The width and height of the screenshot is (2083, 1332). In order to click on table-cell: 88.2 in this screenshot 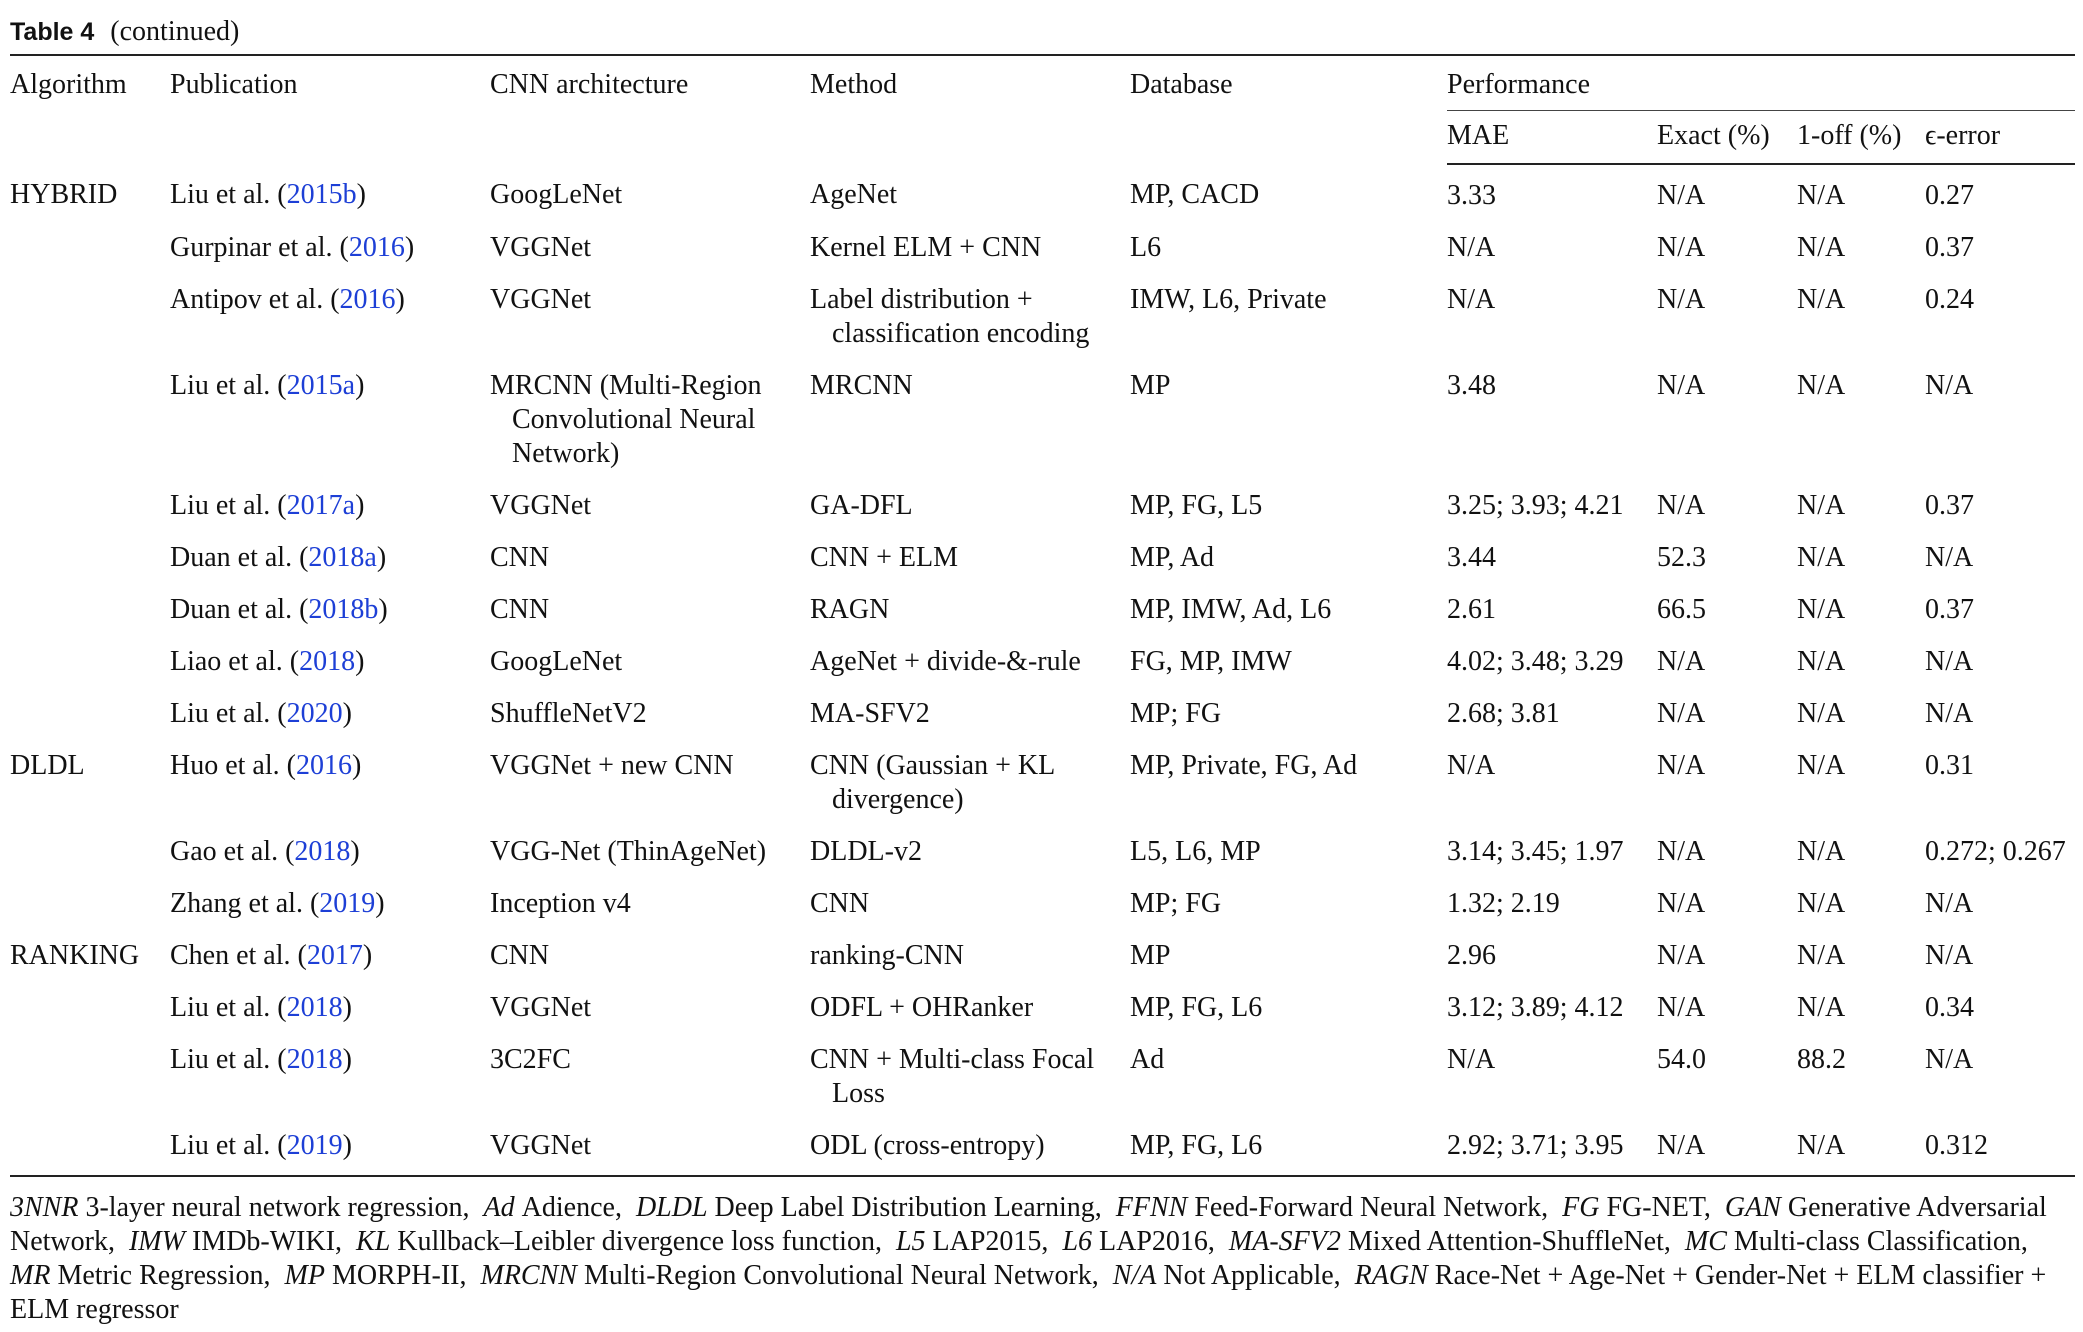, I will do `click(1821, 1059)`.